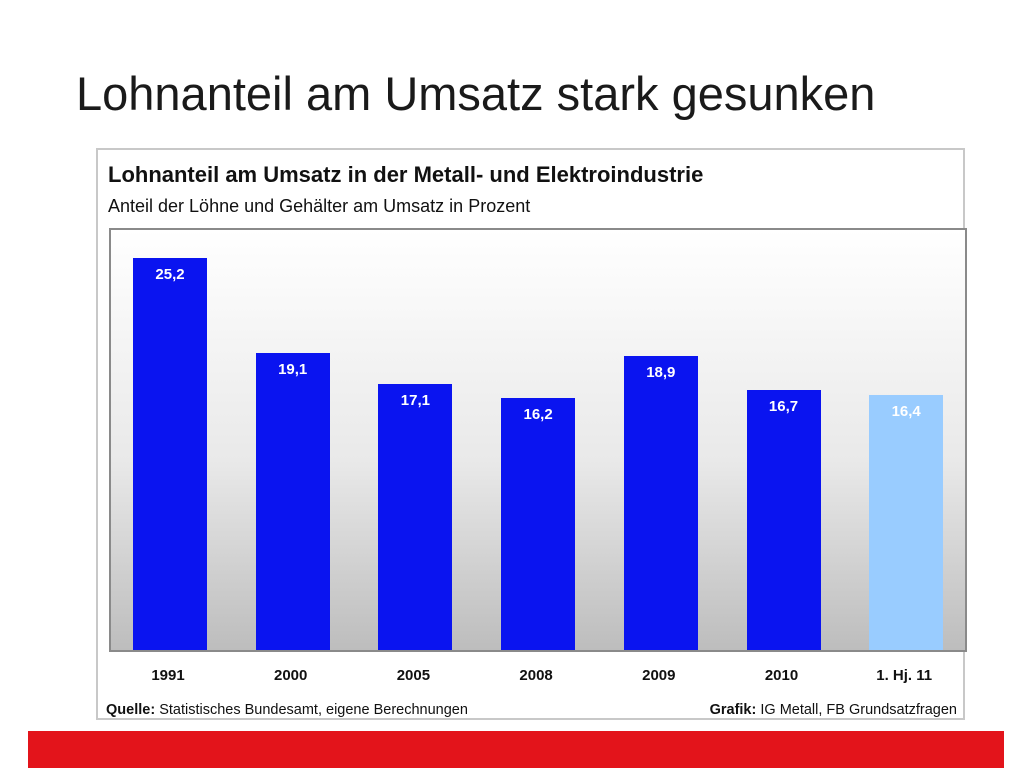 The height and width of the screenshot is (768, 1024). I want to click on bar-value-label: 19,1, so click(293, 369).